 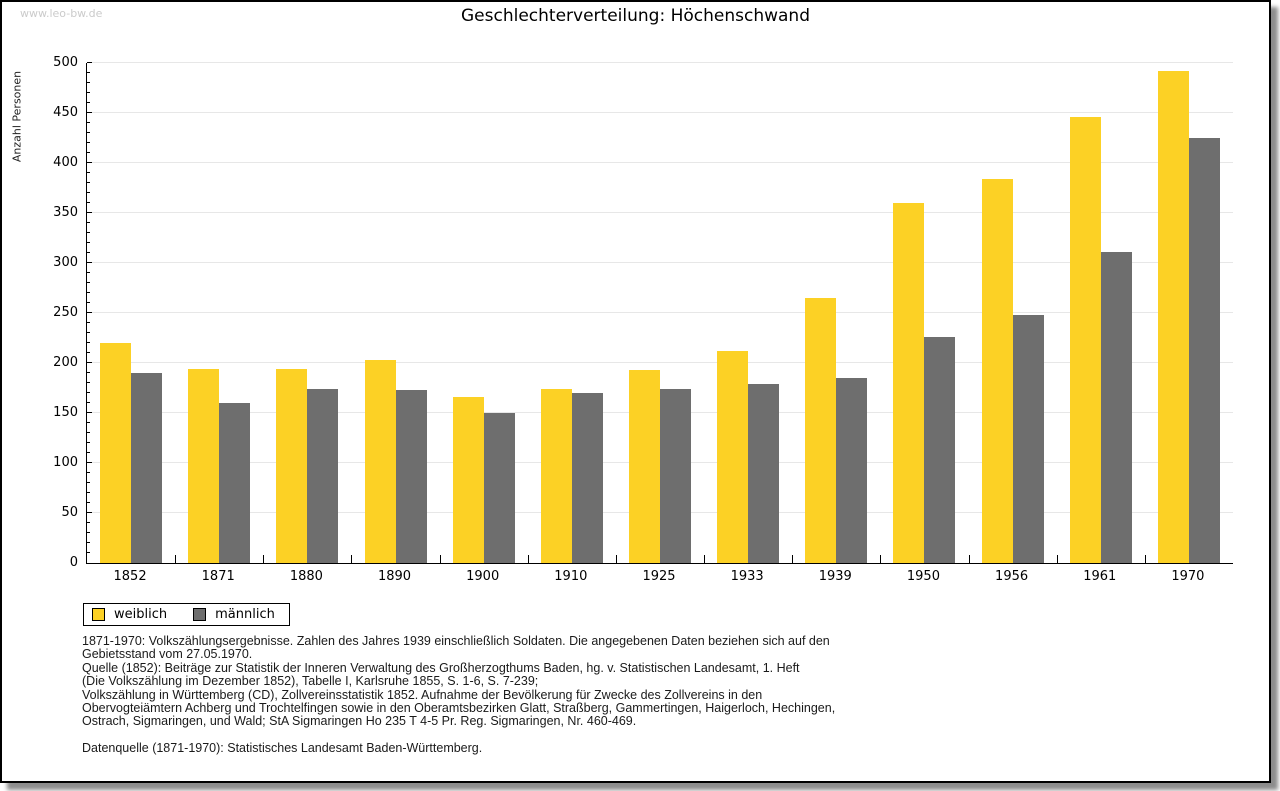 I want to click on x-axis-tick-label: 1925, so click(x=659, y=576).